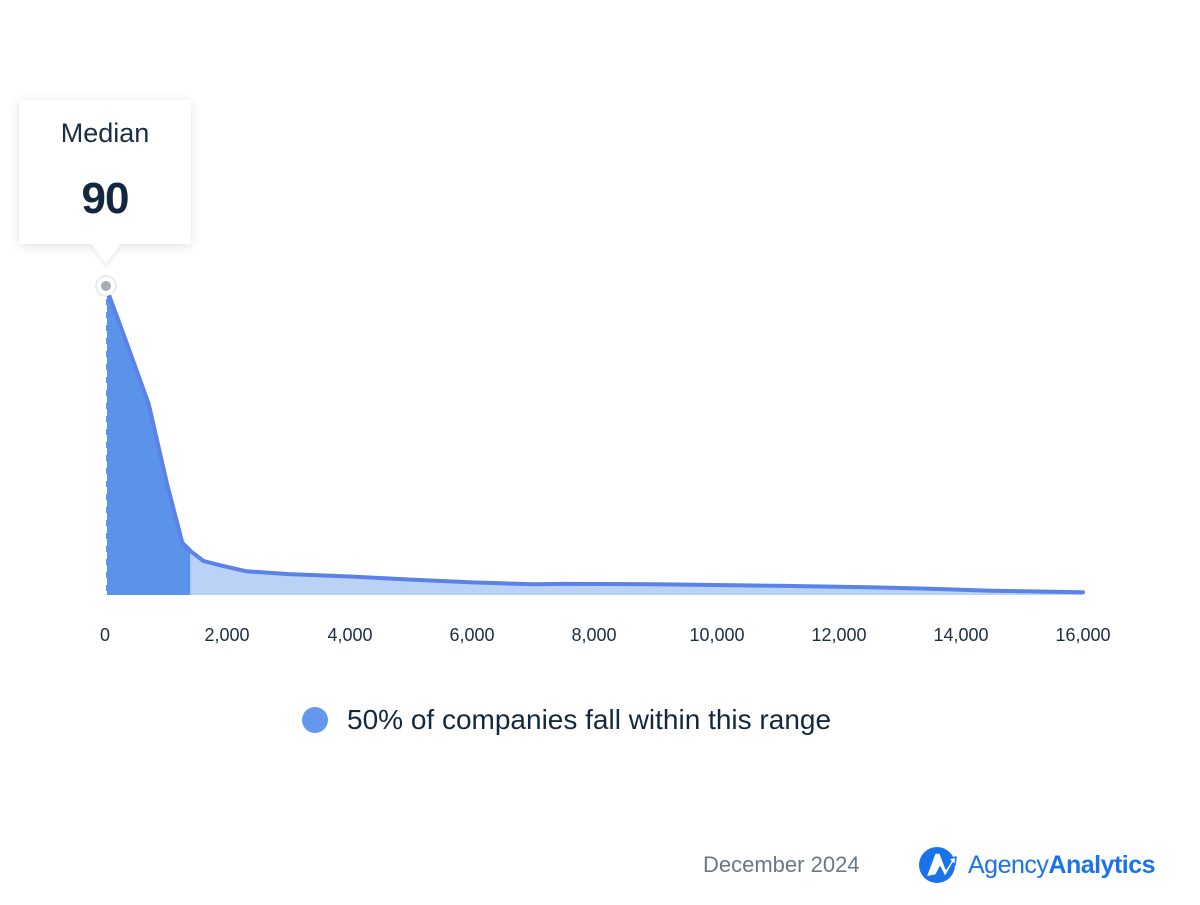 Image resolution: width=1200 pixels, height=905 pixels. I want to click on tooltip-value: 90, so click(105, 198).